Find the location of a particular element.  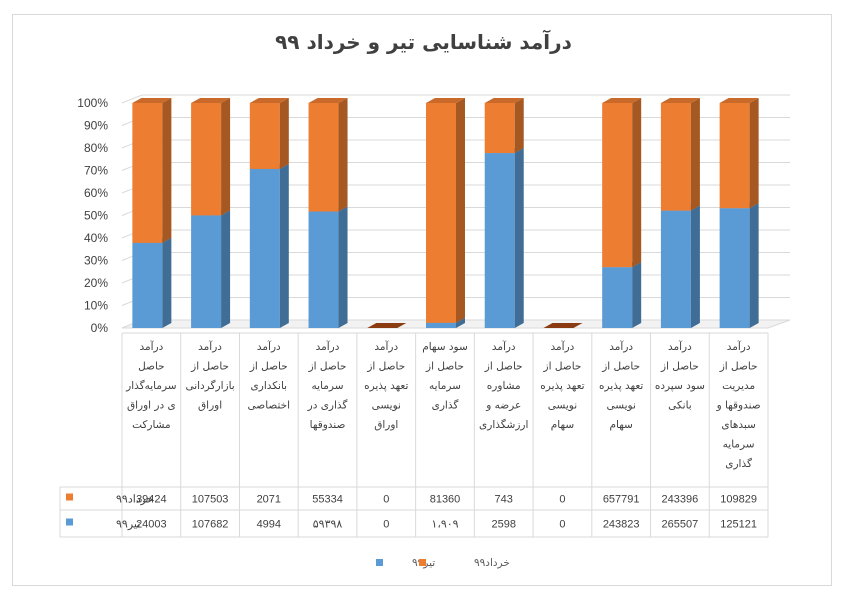

category-label: ی در اوراق is located at coordinates (151, 406).